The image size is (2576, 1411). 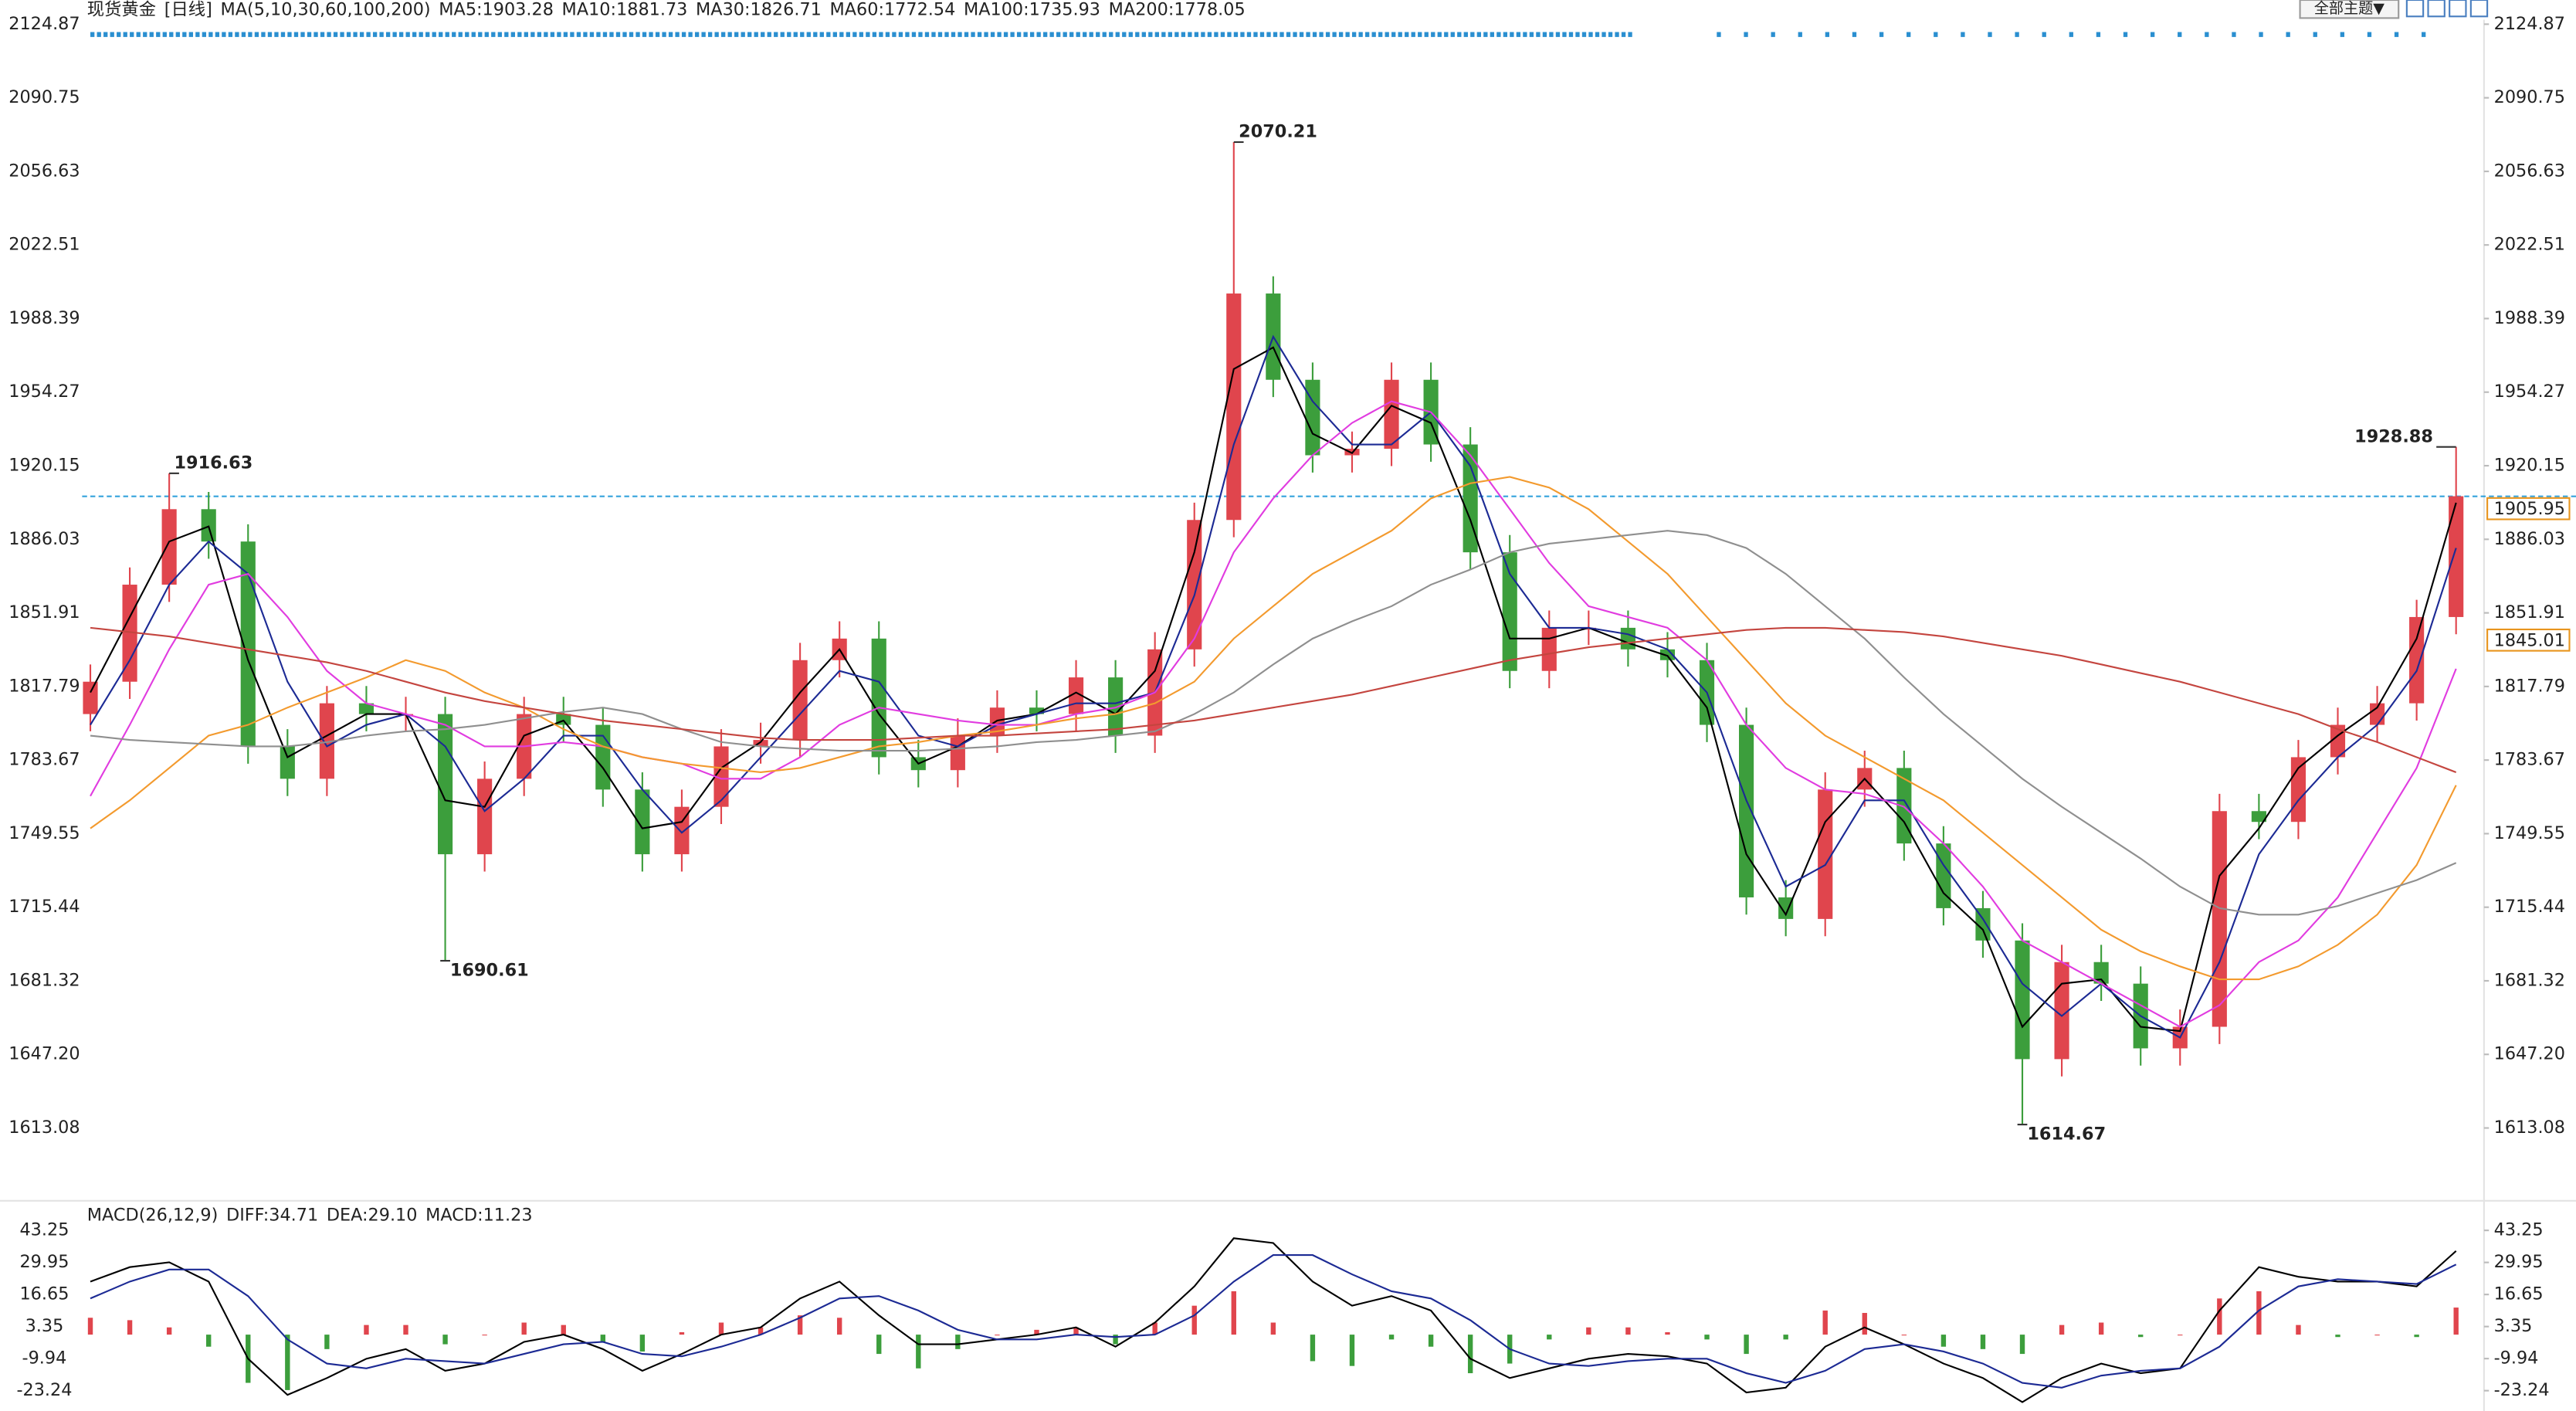 I want to click on high-label: 1928.88, so click(x=2393, y=436).